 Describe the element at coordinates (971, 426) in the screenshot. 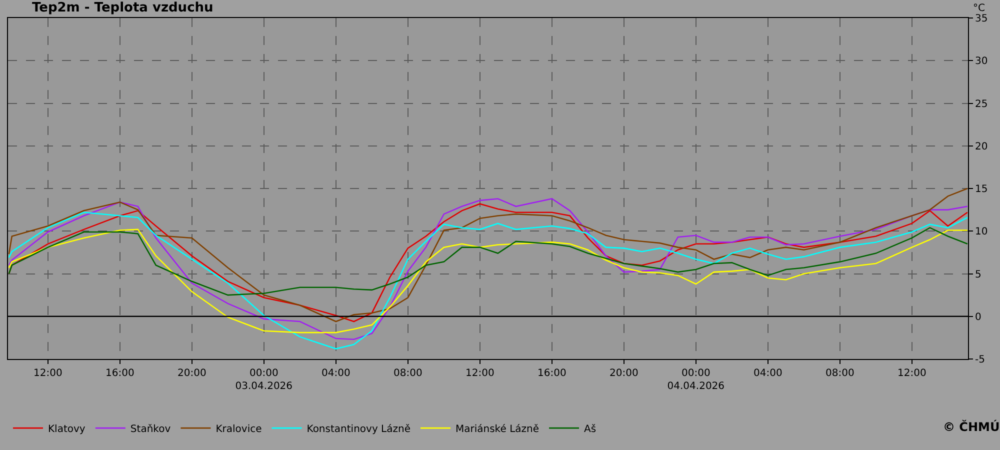

I see `text: © ČHMÚ` at that location.